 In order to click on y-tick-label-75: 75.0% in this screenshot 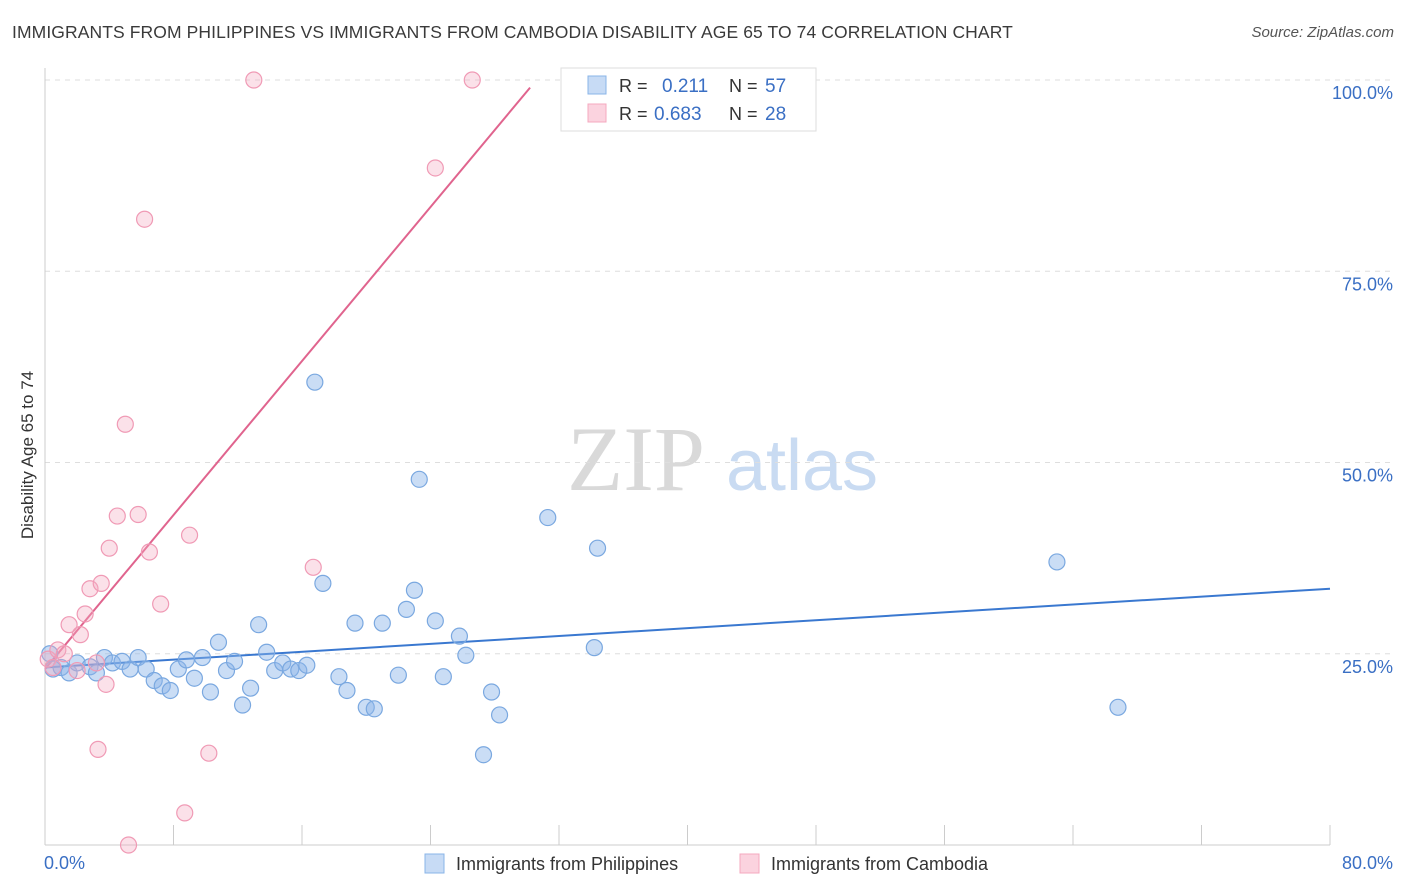, I will do `click(1367, 284)`.